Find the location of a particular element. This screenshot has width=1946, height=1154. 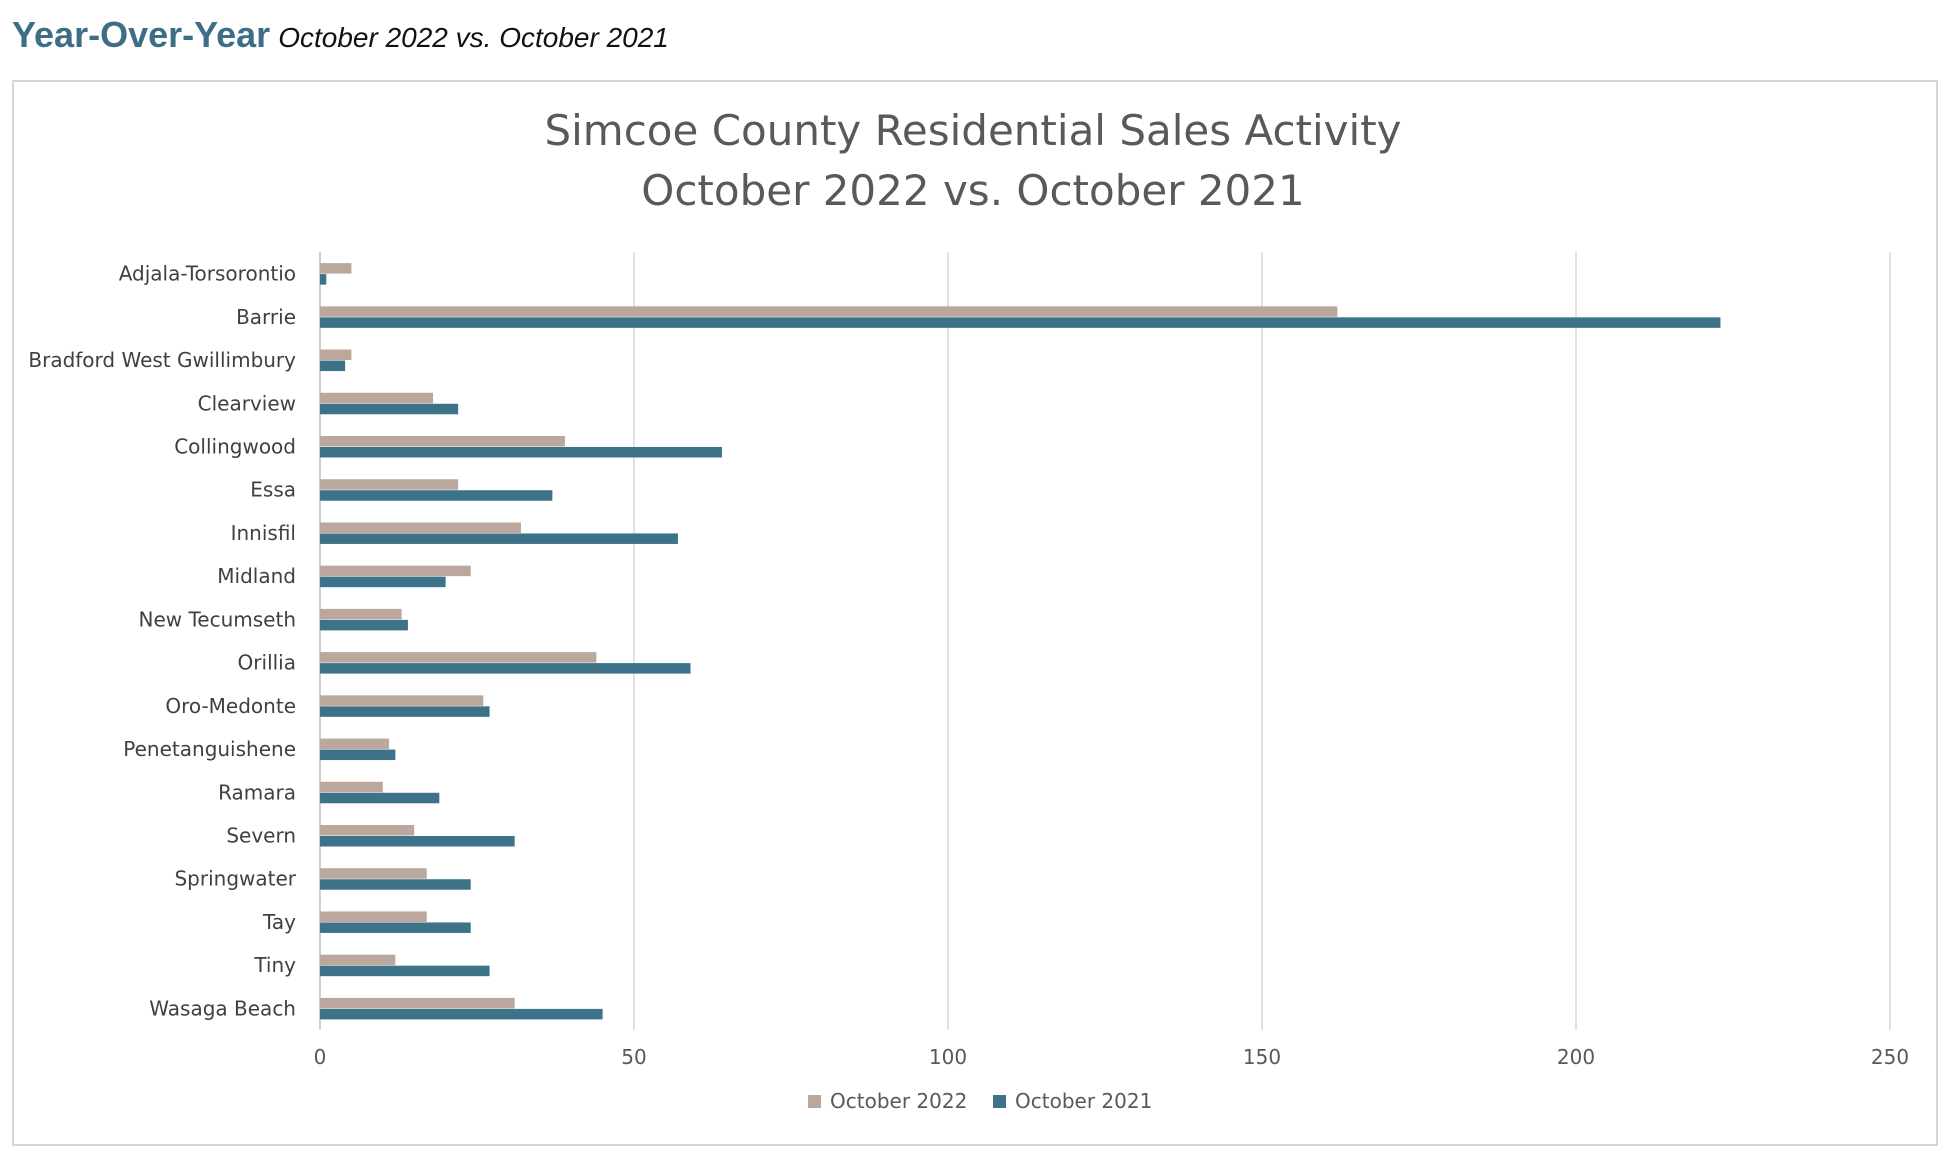

chart-title-line-1: Simcoe County Residential Sales Activity is located at coordinates (972, 130).